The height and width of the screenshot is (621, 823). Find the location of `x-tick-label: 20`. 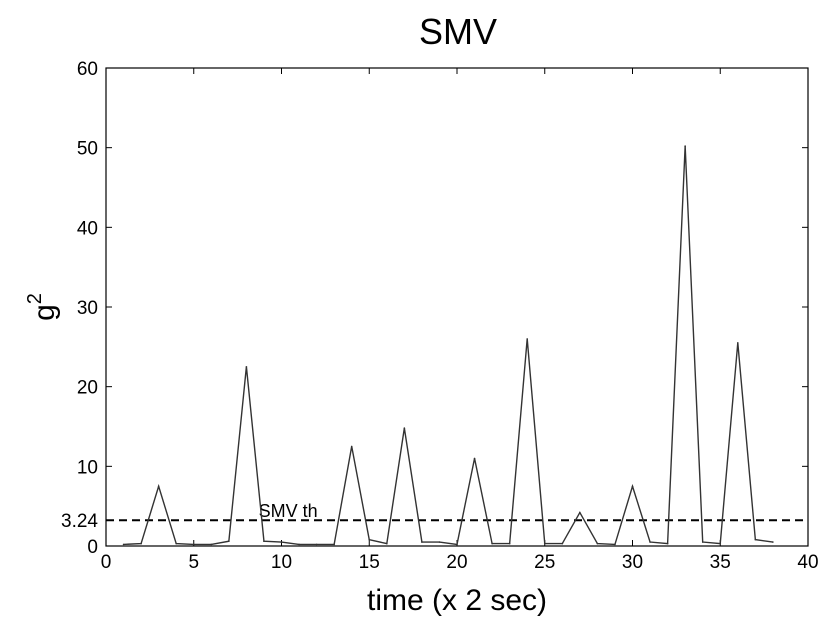

x-tick-label: 20 is located at coordinates (456, 562).